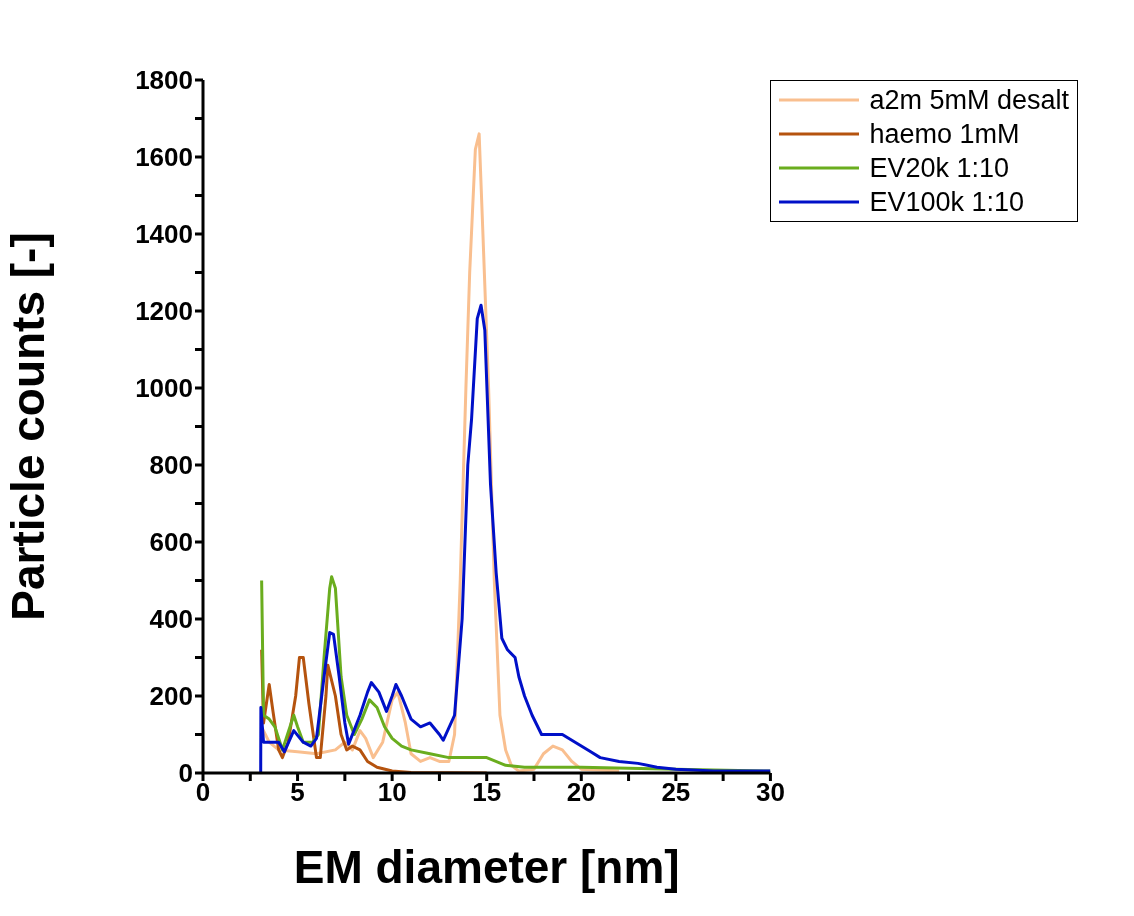 This screenshot has width=1134, height=916. I want to click on y-tick-label: 1800, so click(164, 80).